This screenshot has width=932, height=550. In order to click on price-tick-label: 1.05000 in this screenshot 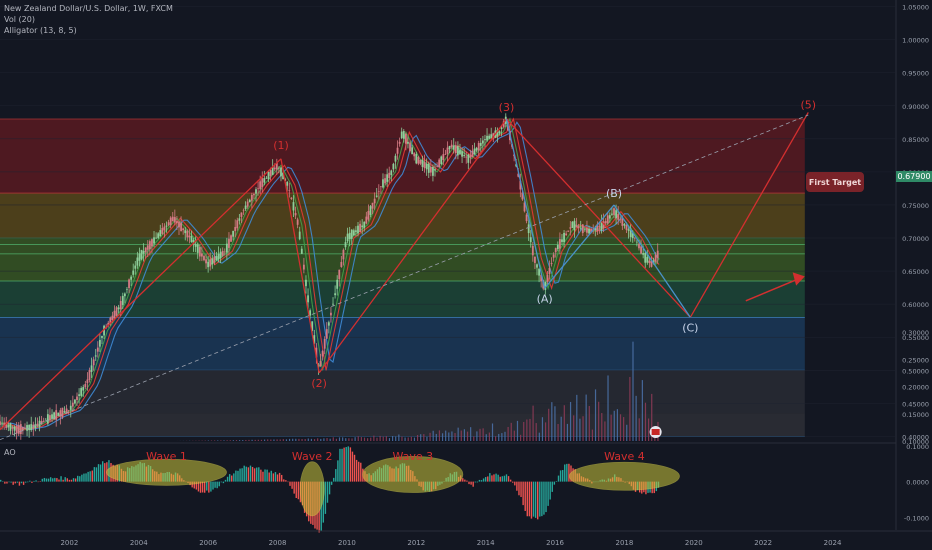, I will do `click(915, 8)`.